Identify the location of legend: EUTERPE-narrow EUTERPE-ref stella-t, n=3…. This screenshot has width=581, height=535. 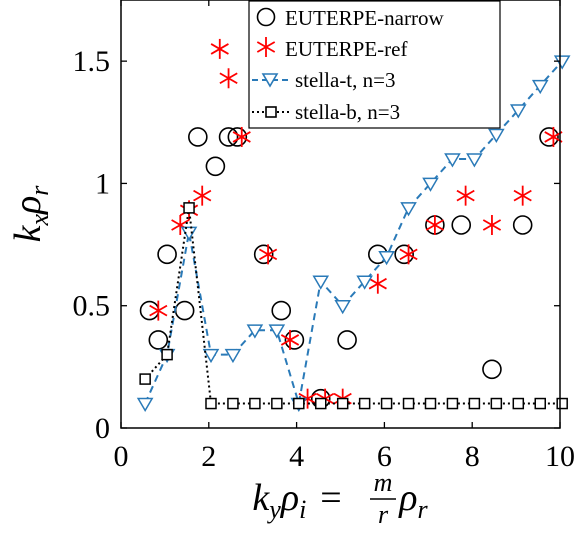
(374, 64).